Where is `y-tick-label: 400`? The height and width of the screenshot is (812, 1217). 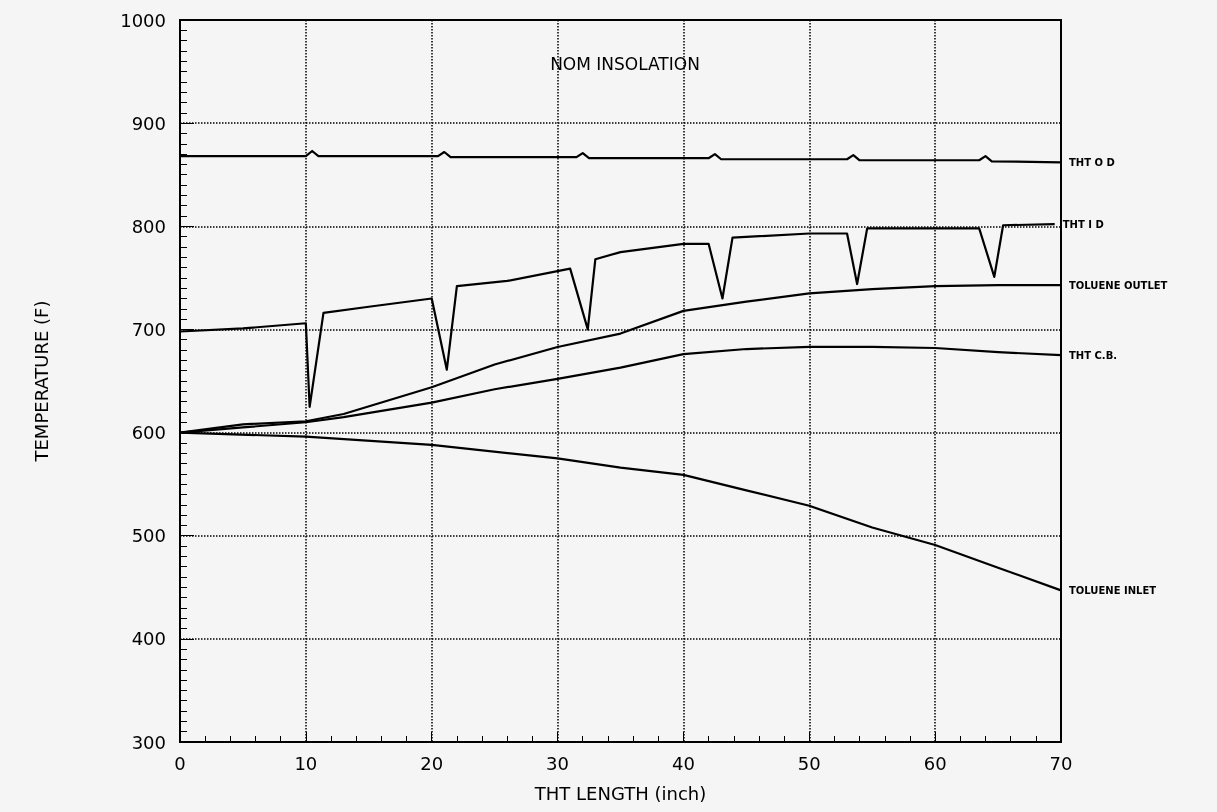
y-tick-label: 400 is located at coordinates (148, 639).